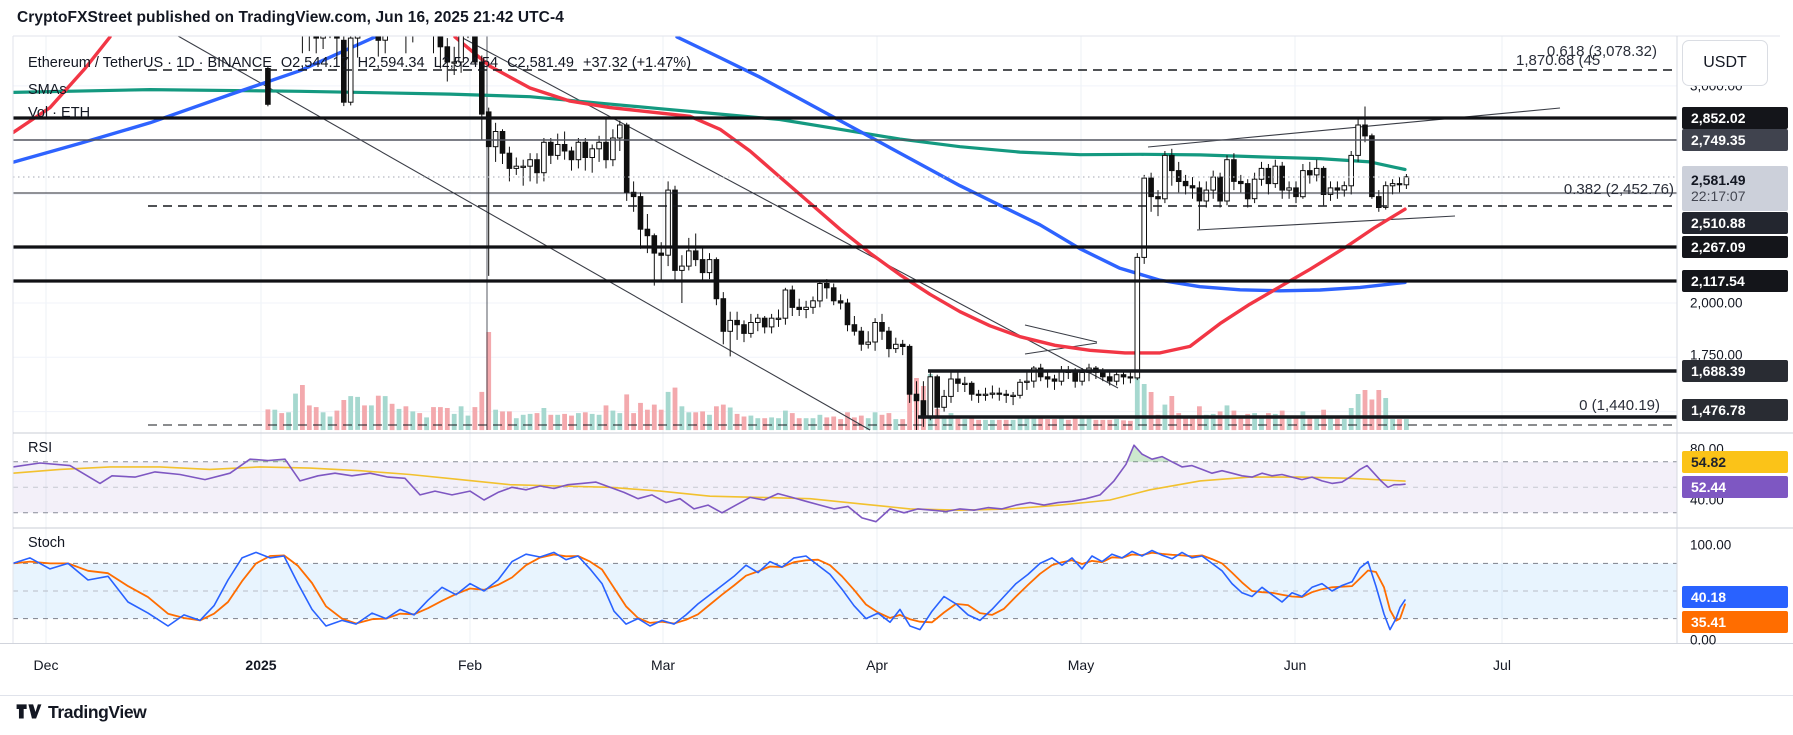 Image resolution: width=1793 pixels, height=735 pixels. What do you see at coordinates (466, 63) in the screenshot?
I see `ohlc-token: L2,524.54` at bounding box center [466, 63].